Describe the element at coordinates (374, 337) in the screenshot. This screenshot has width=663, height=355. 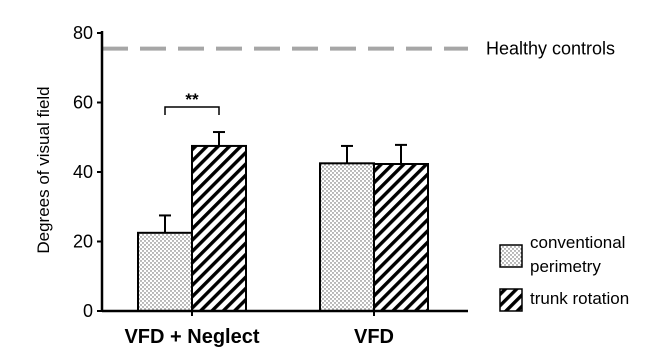
I see `x-tick-label-1: VFD` at that location.